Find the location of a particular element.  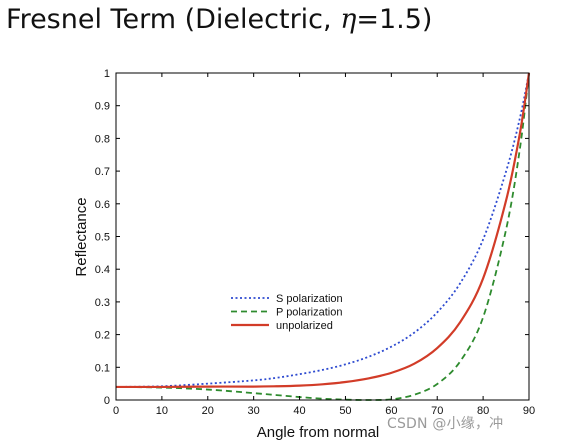

y-tick-label: 1 is located at coordinates (107, 74).